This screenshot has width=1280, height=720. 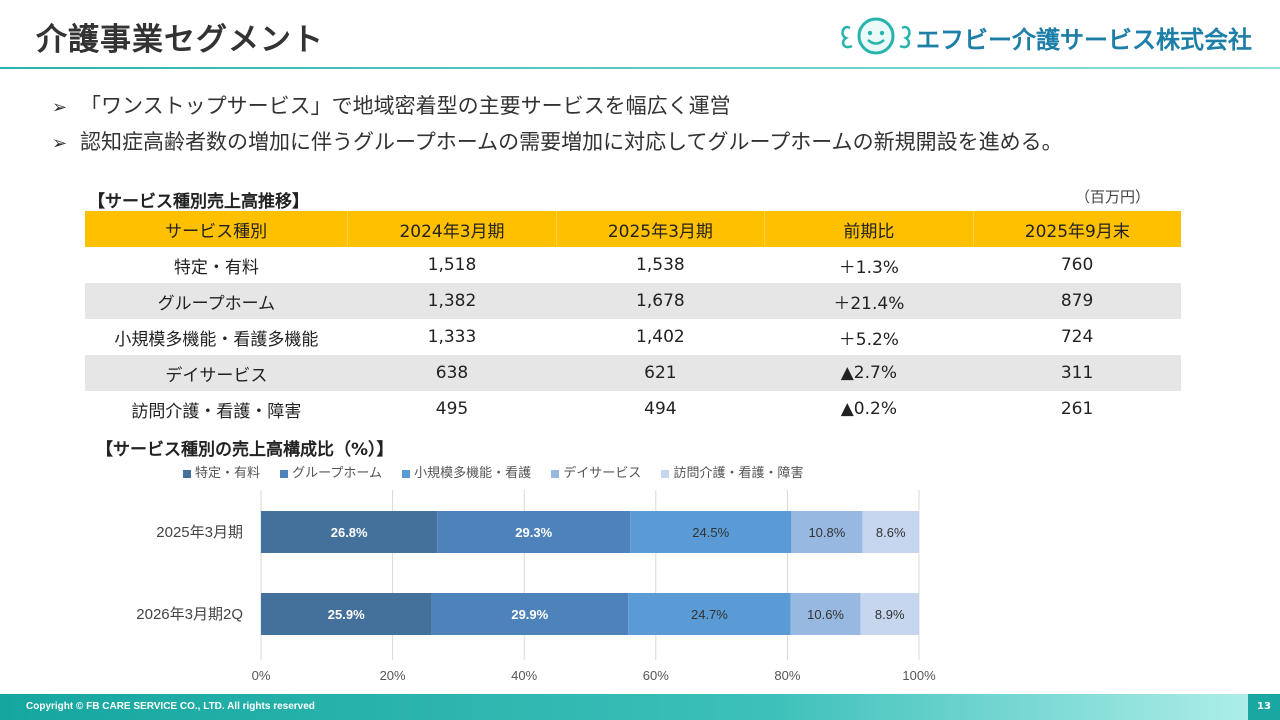 What do you see at coordinates (198, 202) in the screenshot?
I see `table-title: 【サービス種別売上高推移】` at bounding box center [198, 202].